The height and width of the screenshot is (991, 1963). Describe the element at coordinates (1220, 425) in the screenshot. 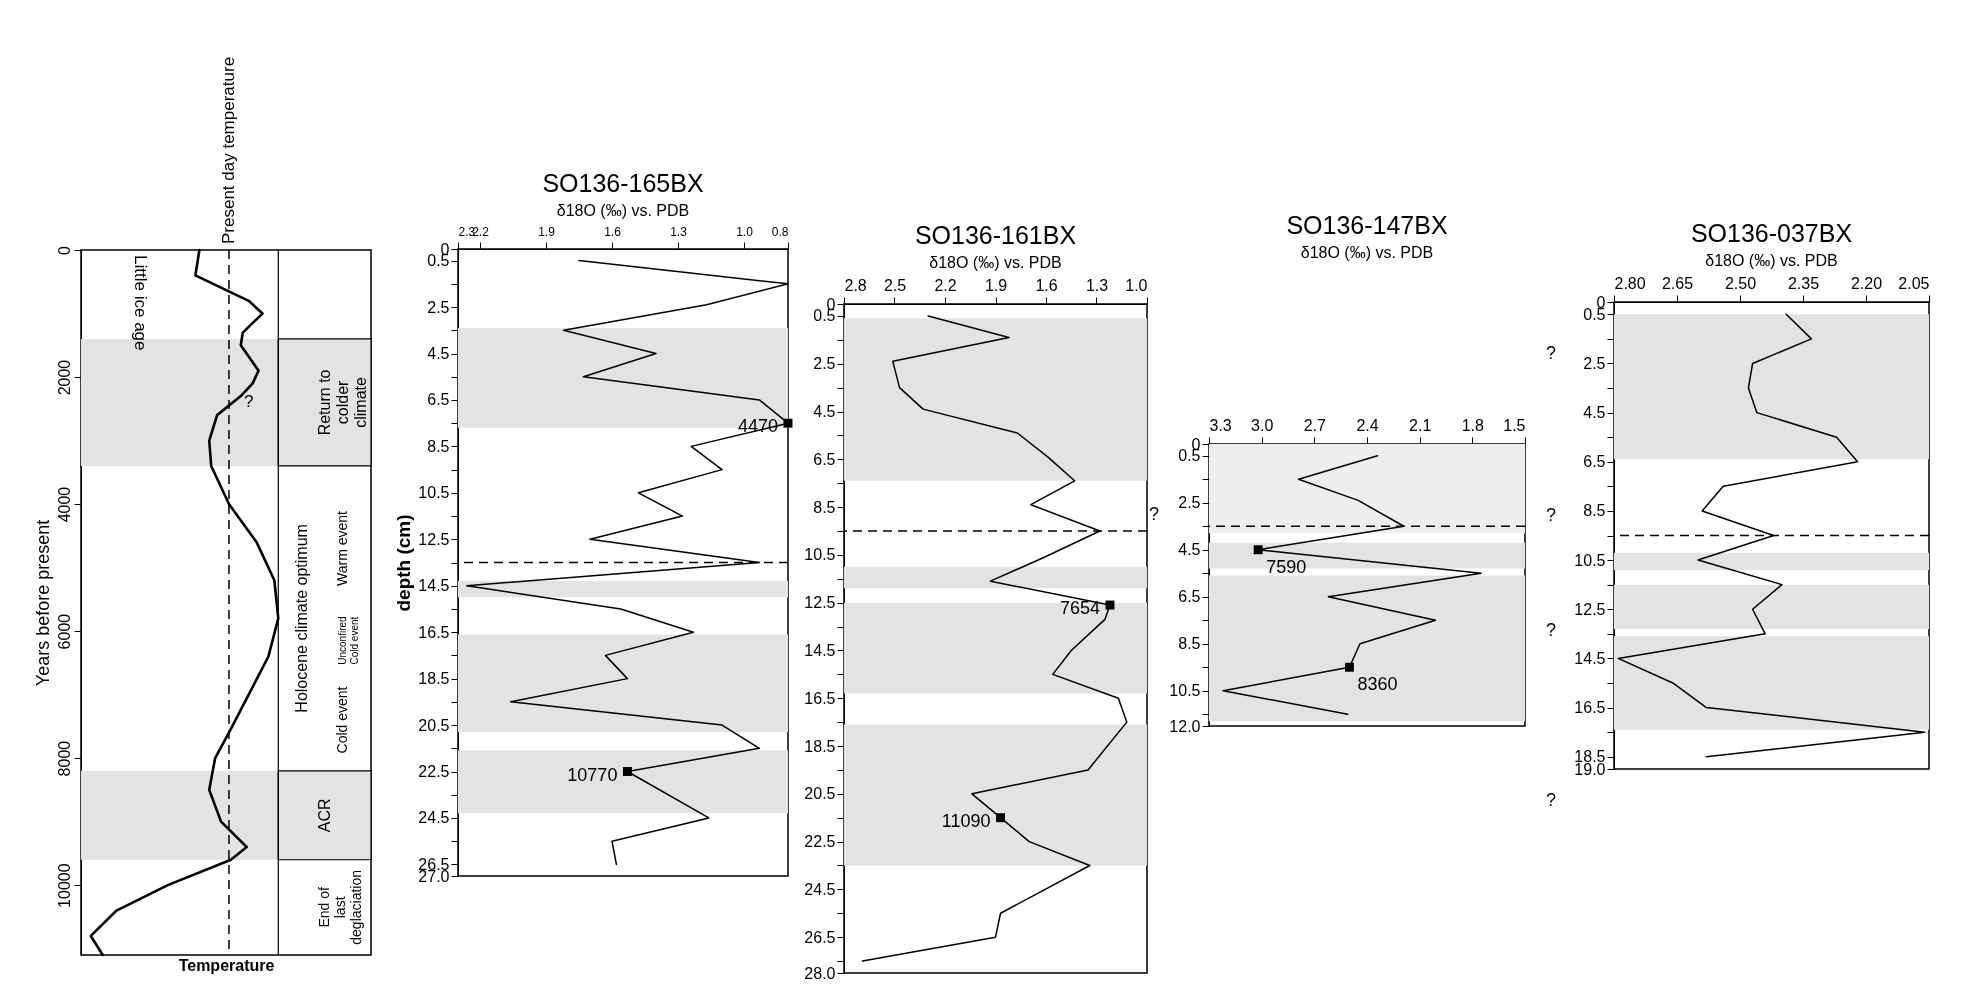

I see `x-tick-label: 3.3` at that location.